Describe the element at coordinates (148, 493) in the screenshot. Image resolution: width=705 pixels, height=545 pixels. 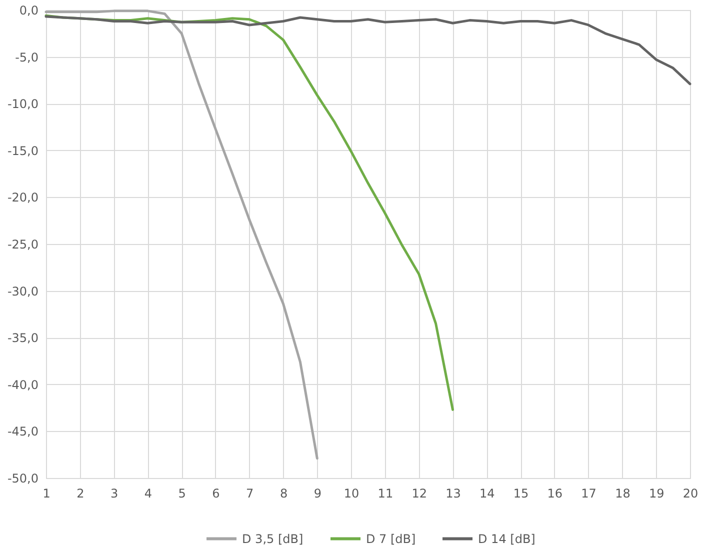
I see `x-tick-label: 4` at that location.